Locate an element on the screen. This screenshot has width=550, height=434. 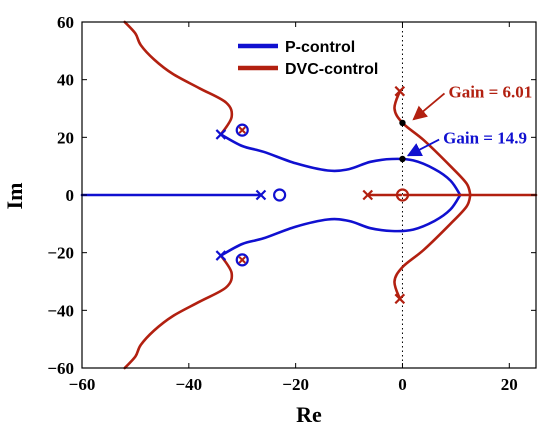
y-tick-label-3: 0 is located at coordinates (70, 195).